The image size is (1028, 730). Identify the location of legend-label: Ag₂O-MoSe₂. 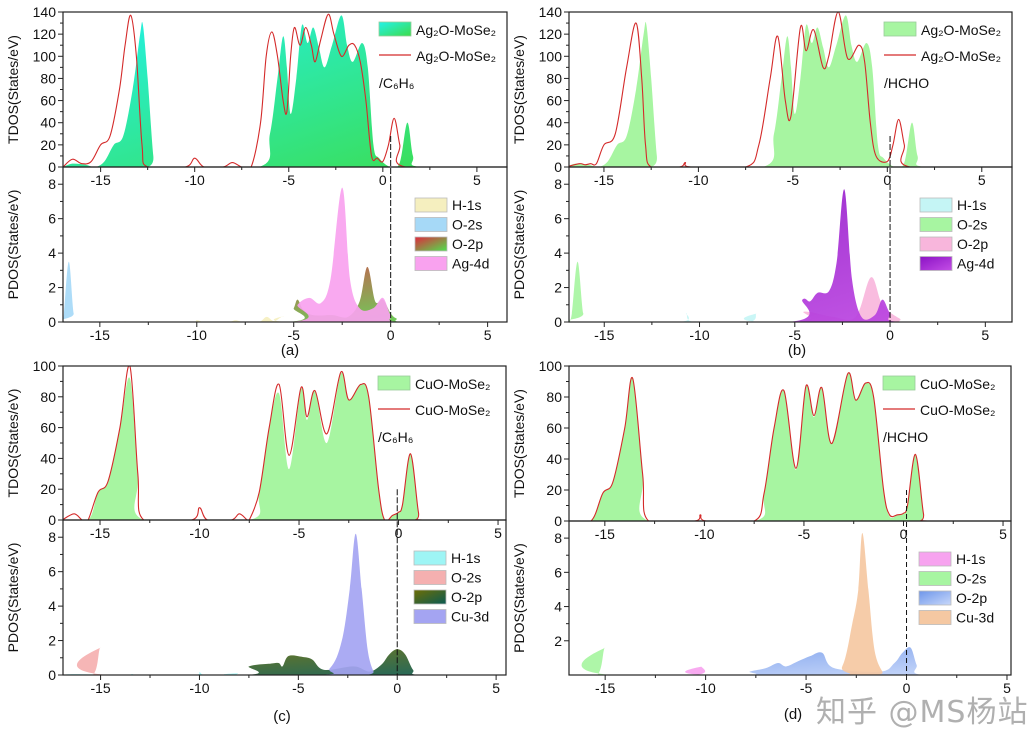
(961, 56).